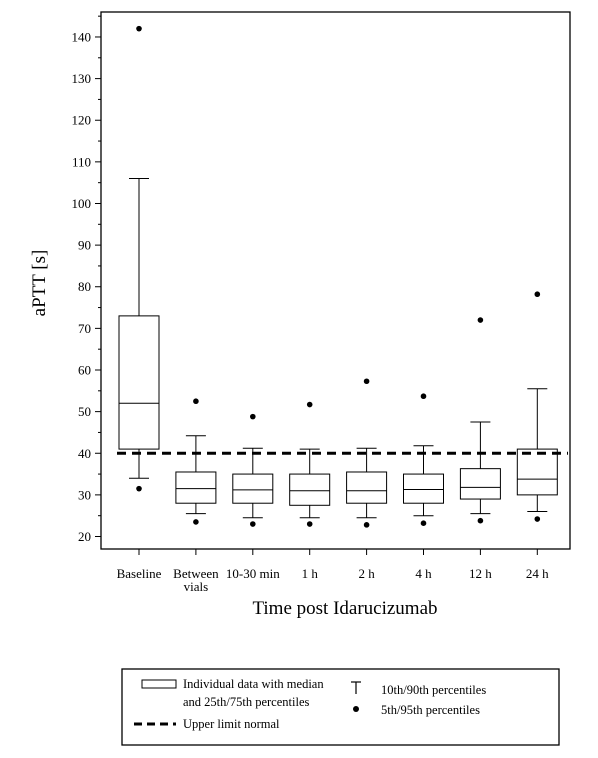 This screenshot has width=598, height=758. I want to click on y-axis-title: aPTT [s], so click(39, 283).